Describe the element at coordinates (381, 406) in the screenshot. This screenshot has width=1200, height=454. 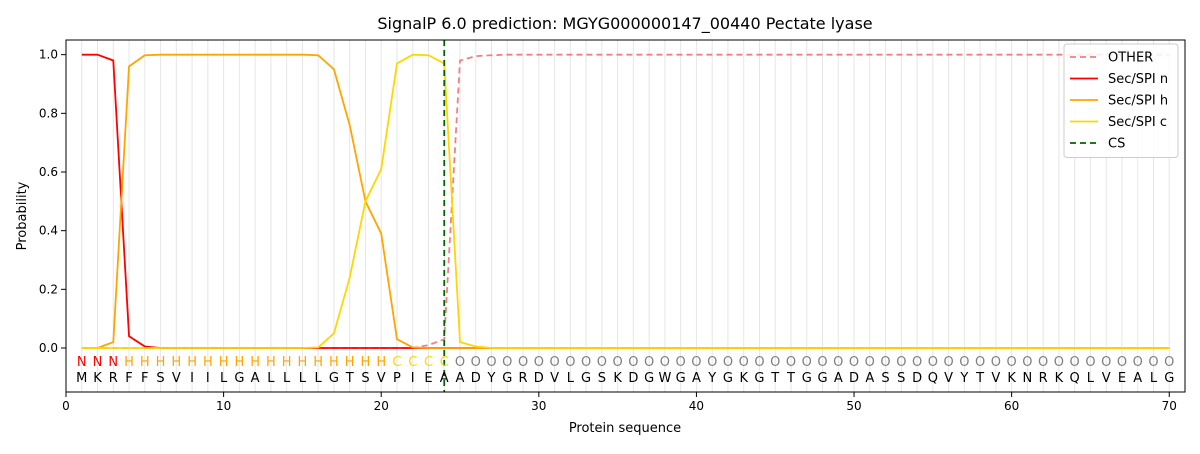
I see `x-tick-label: 20` at that location.